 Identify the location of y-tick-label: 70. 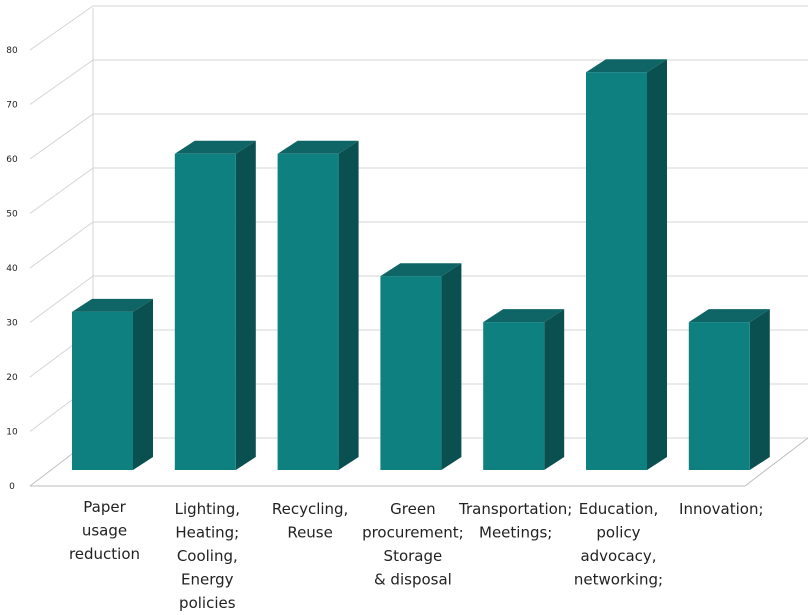
(12, 106).